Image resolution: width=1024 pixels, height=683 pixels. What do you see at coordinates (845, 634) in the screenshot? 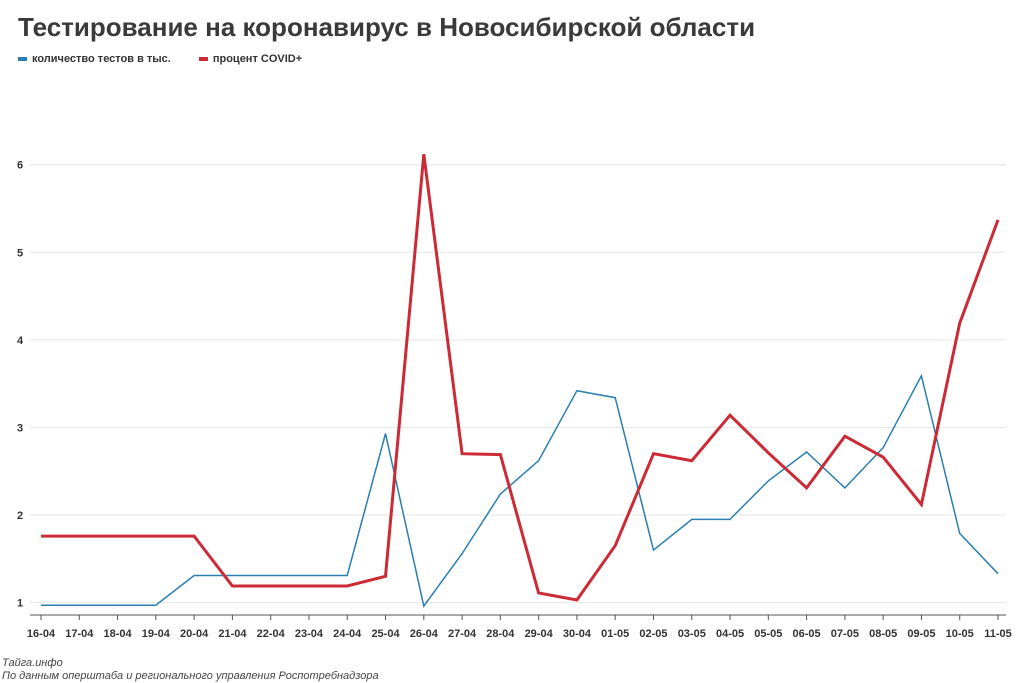
I see `x-tick-label: 07-05` at bounding box center [845, 634].